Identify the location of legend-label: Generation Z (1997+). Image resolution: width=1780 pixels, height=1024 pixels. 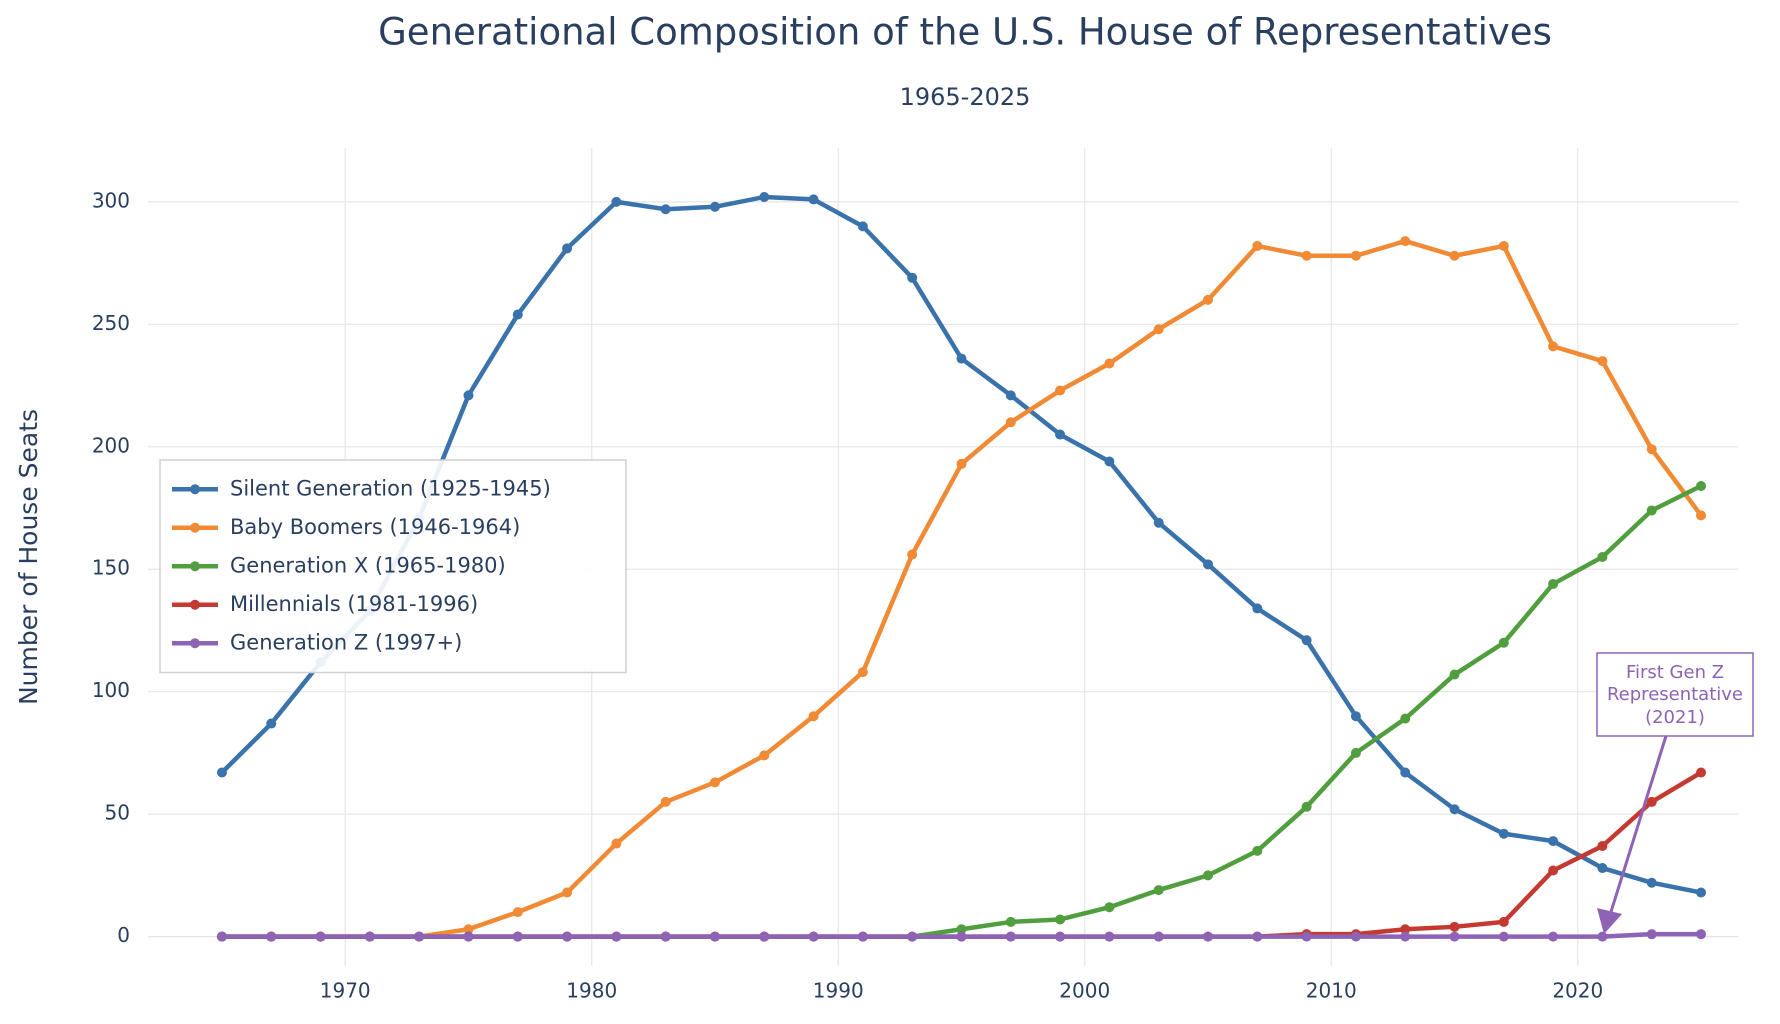
(346, 642).